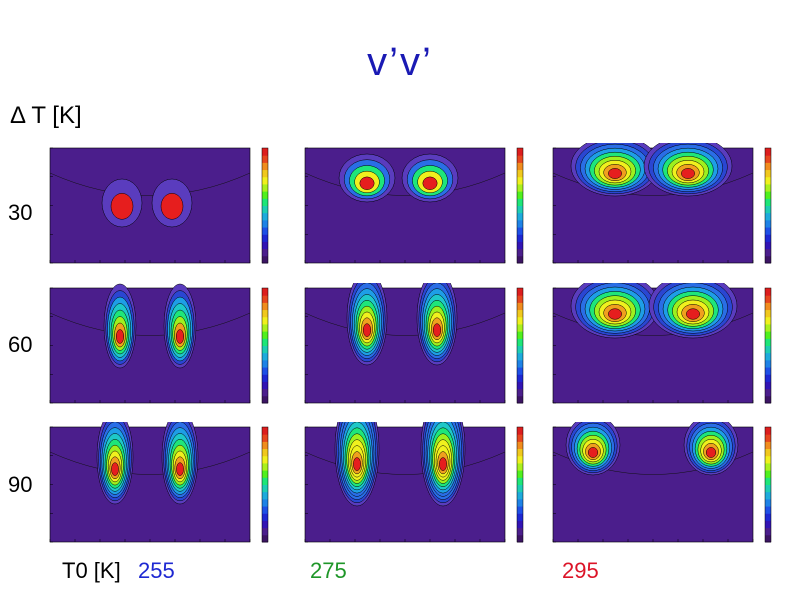 The height and width of the screenshot is (600, 800). I want to click on chart-title: v’v’, so click(400, 62).